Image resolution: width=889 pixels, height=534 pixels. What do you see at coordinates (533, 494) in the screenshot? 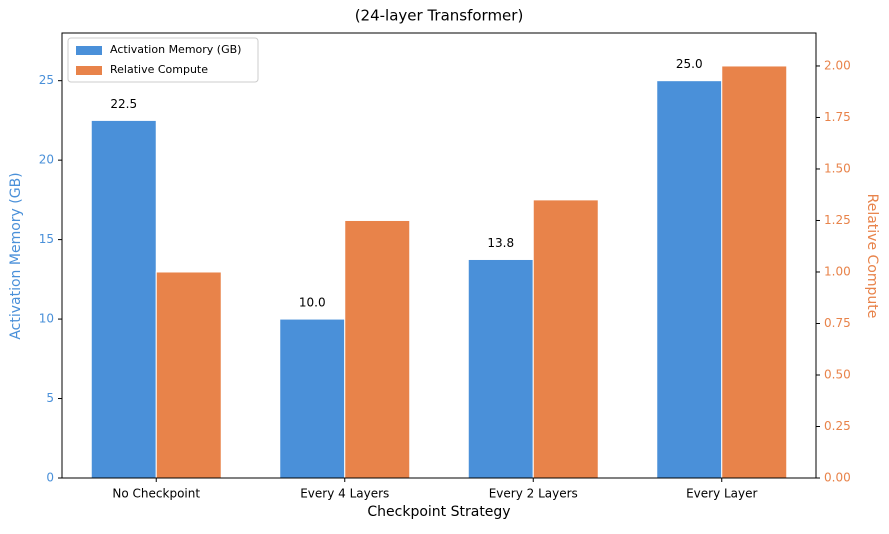
I see `x-tick-label: Every 2 Layers` at bounding box center [533, 494].